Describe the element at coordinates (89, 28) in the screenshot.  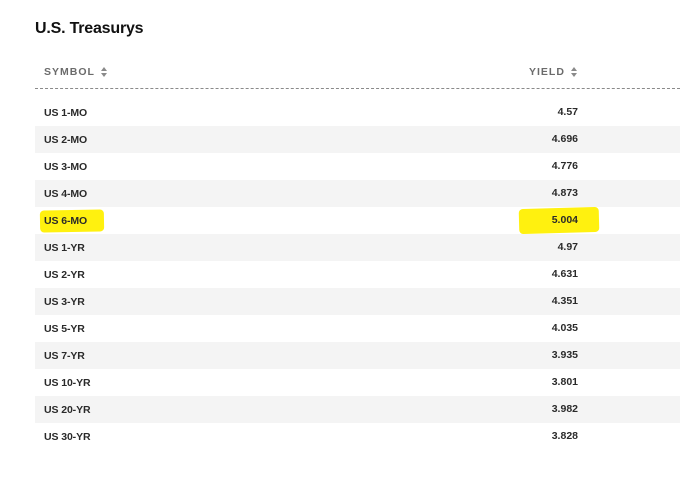
I see `page-title: U.S. Treasurys` at that location.